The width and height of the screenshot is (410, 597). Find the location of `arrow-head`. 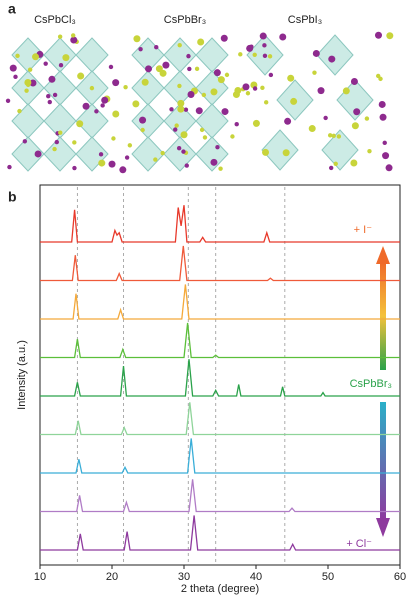

arrow-head is located at coordinates (383, 527).